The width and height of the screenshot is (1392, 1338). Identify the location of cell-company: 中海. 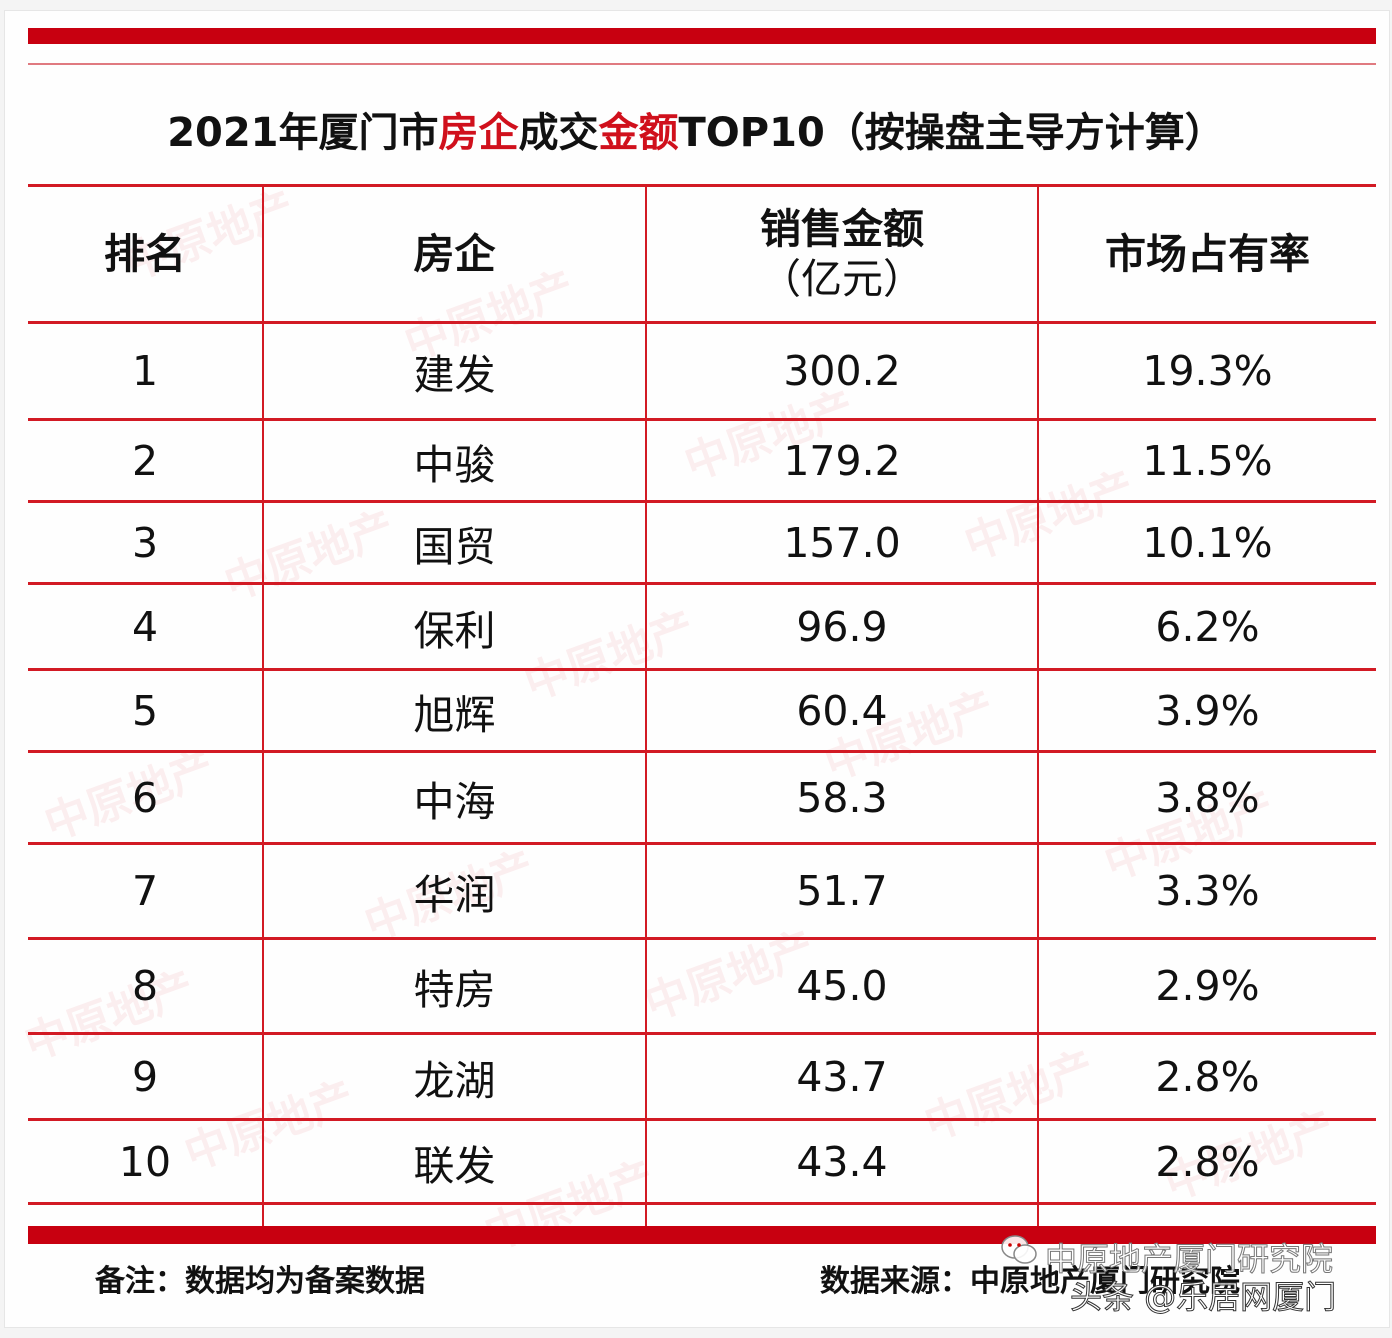
(454, 797).